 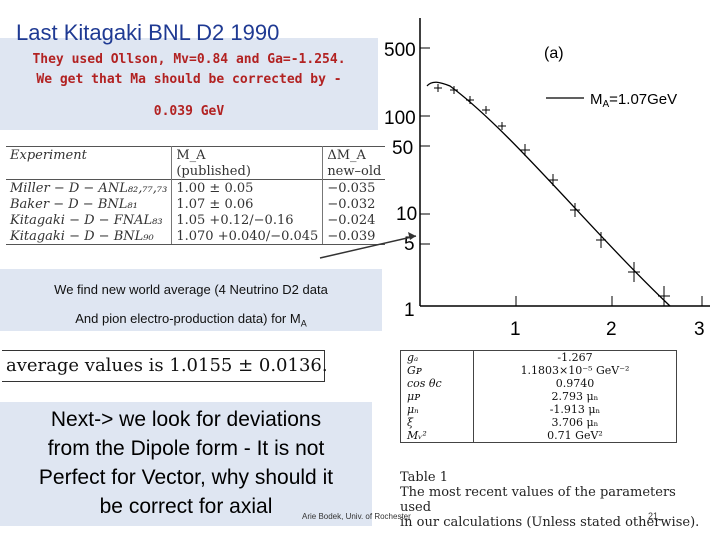 I want to click on param-value: 2.793 μₙ, so click(x=575, y=396).